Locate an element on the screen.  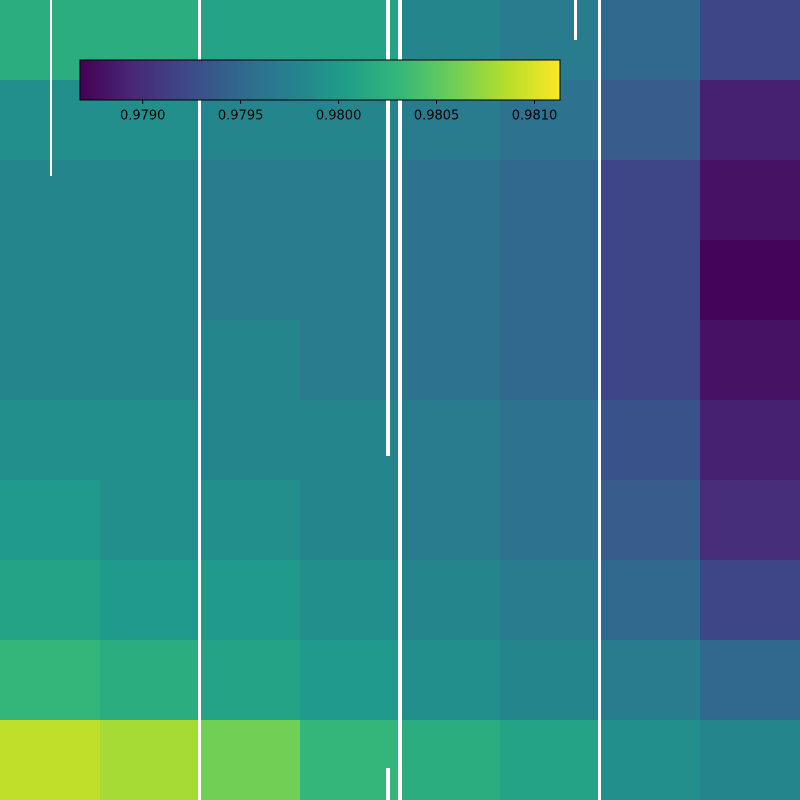
colorbar: 0.9790 0.9795 0.9800 0.9805 0.9810 is located at coordinates (320, 91).